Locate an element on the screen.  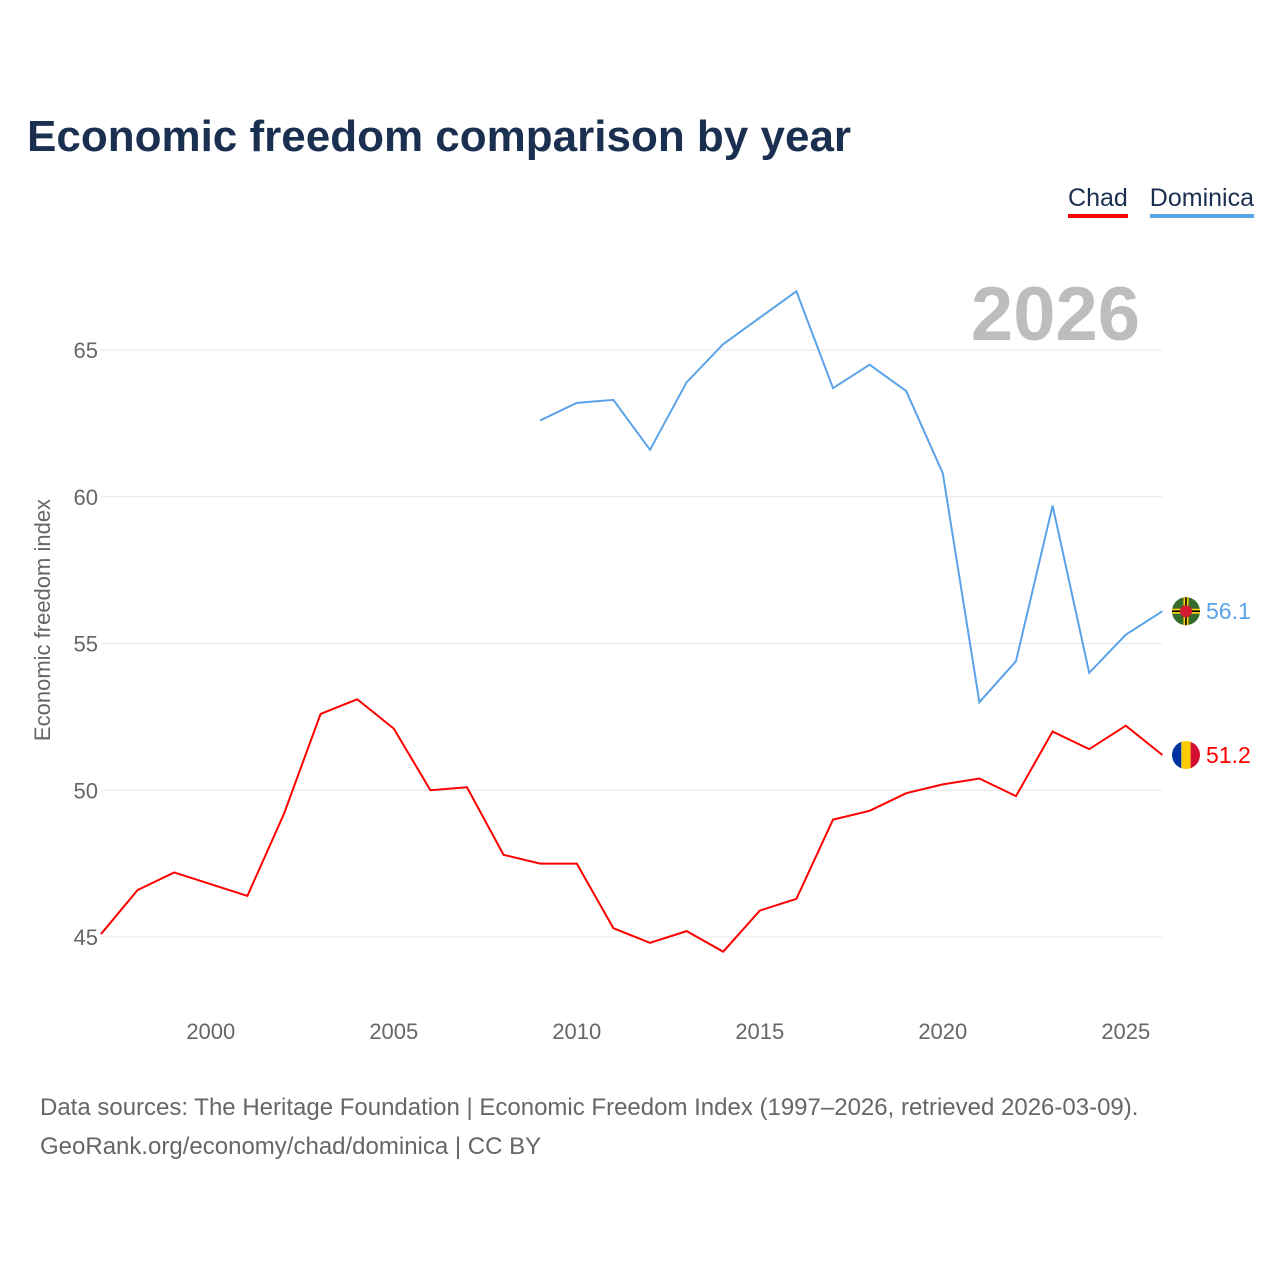
legend-dominica: Dominica is located at coordinates (1201, 201).